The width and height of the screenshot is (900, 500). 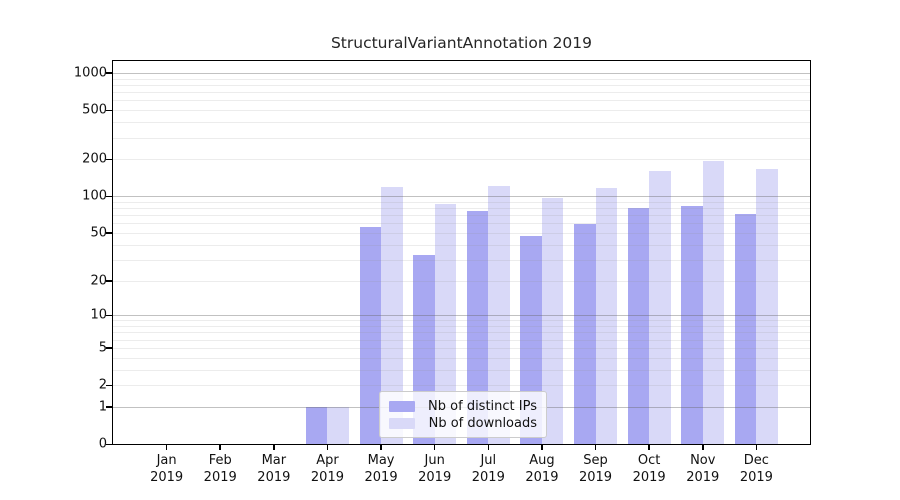 I want to click on bar-distinct-ips-May, so click(x=370, y=335).